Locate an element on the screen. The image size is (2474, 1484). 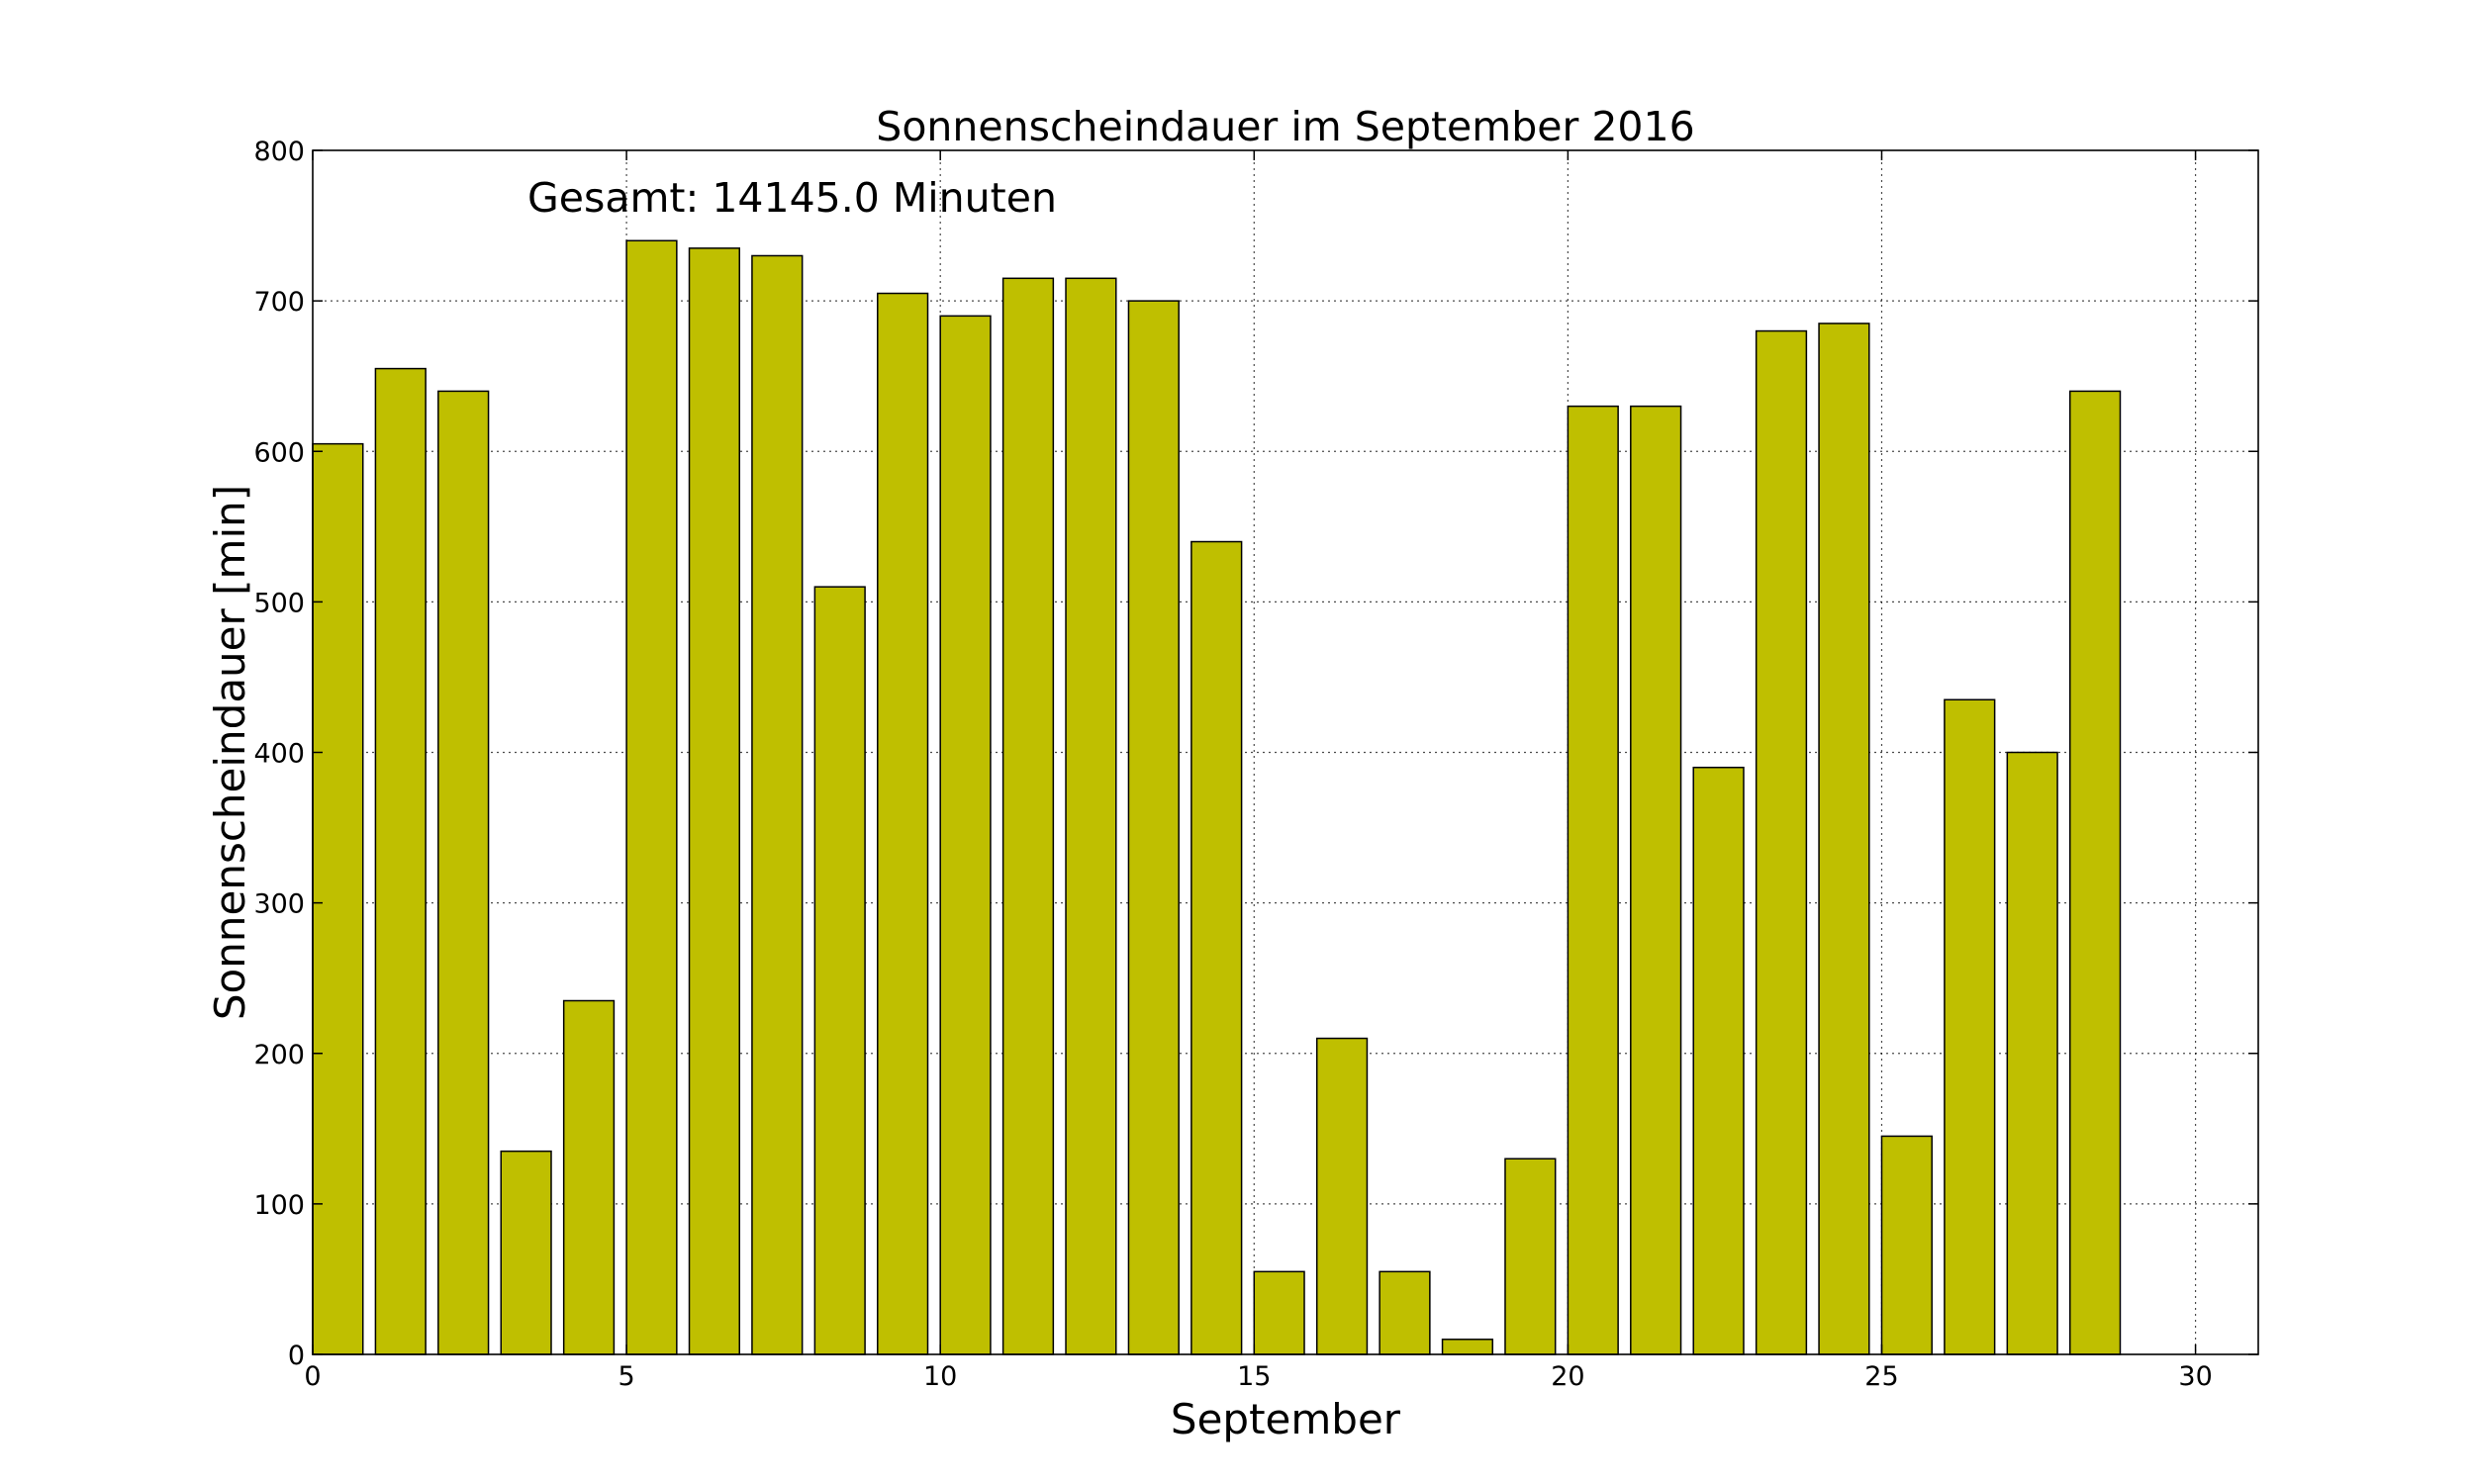
y-tick-label-700: 700 is located at coordinates (279, 302).